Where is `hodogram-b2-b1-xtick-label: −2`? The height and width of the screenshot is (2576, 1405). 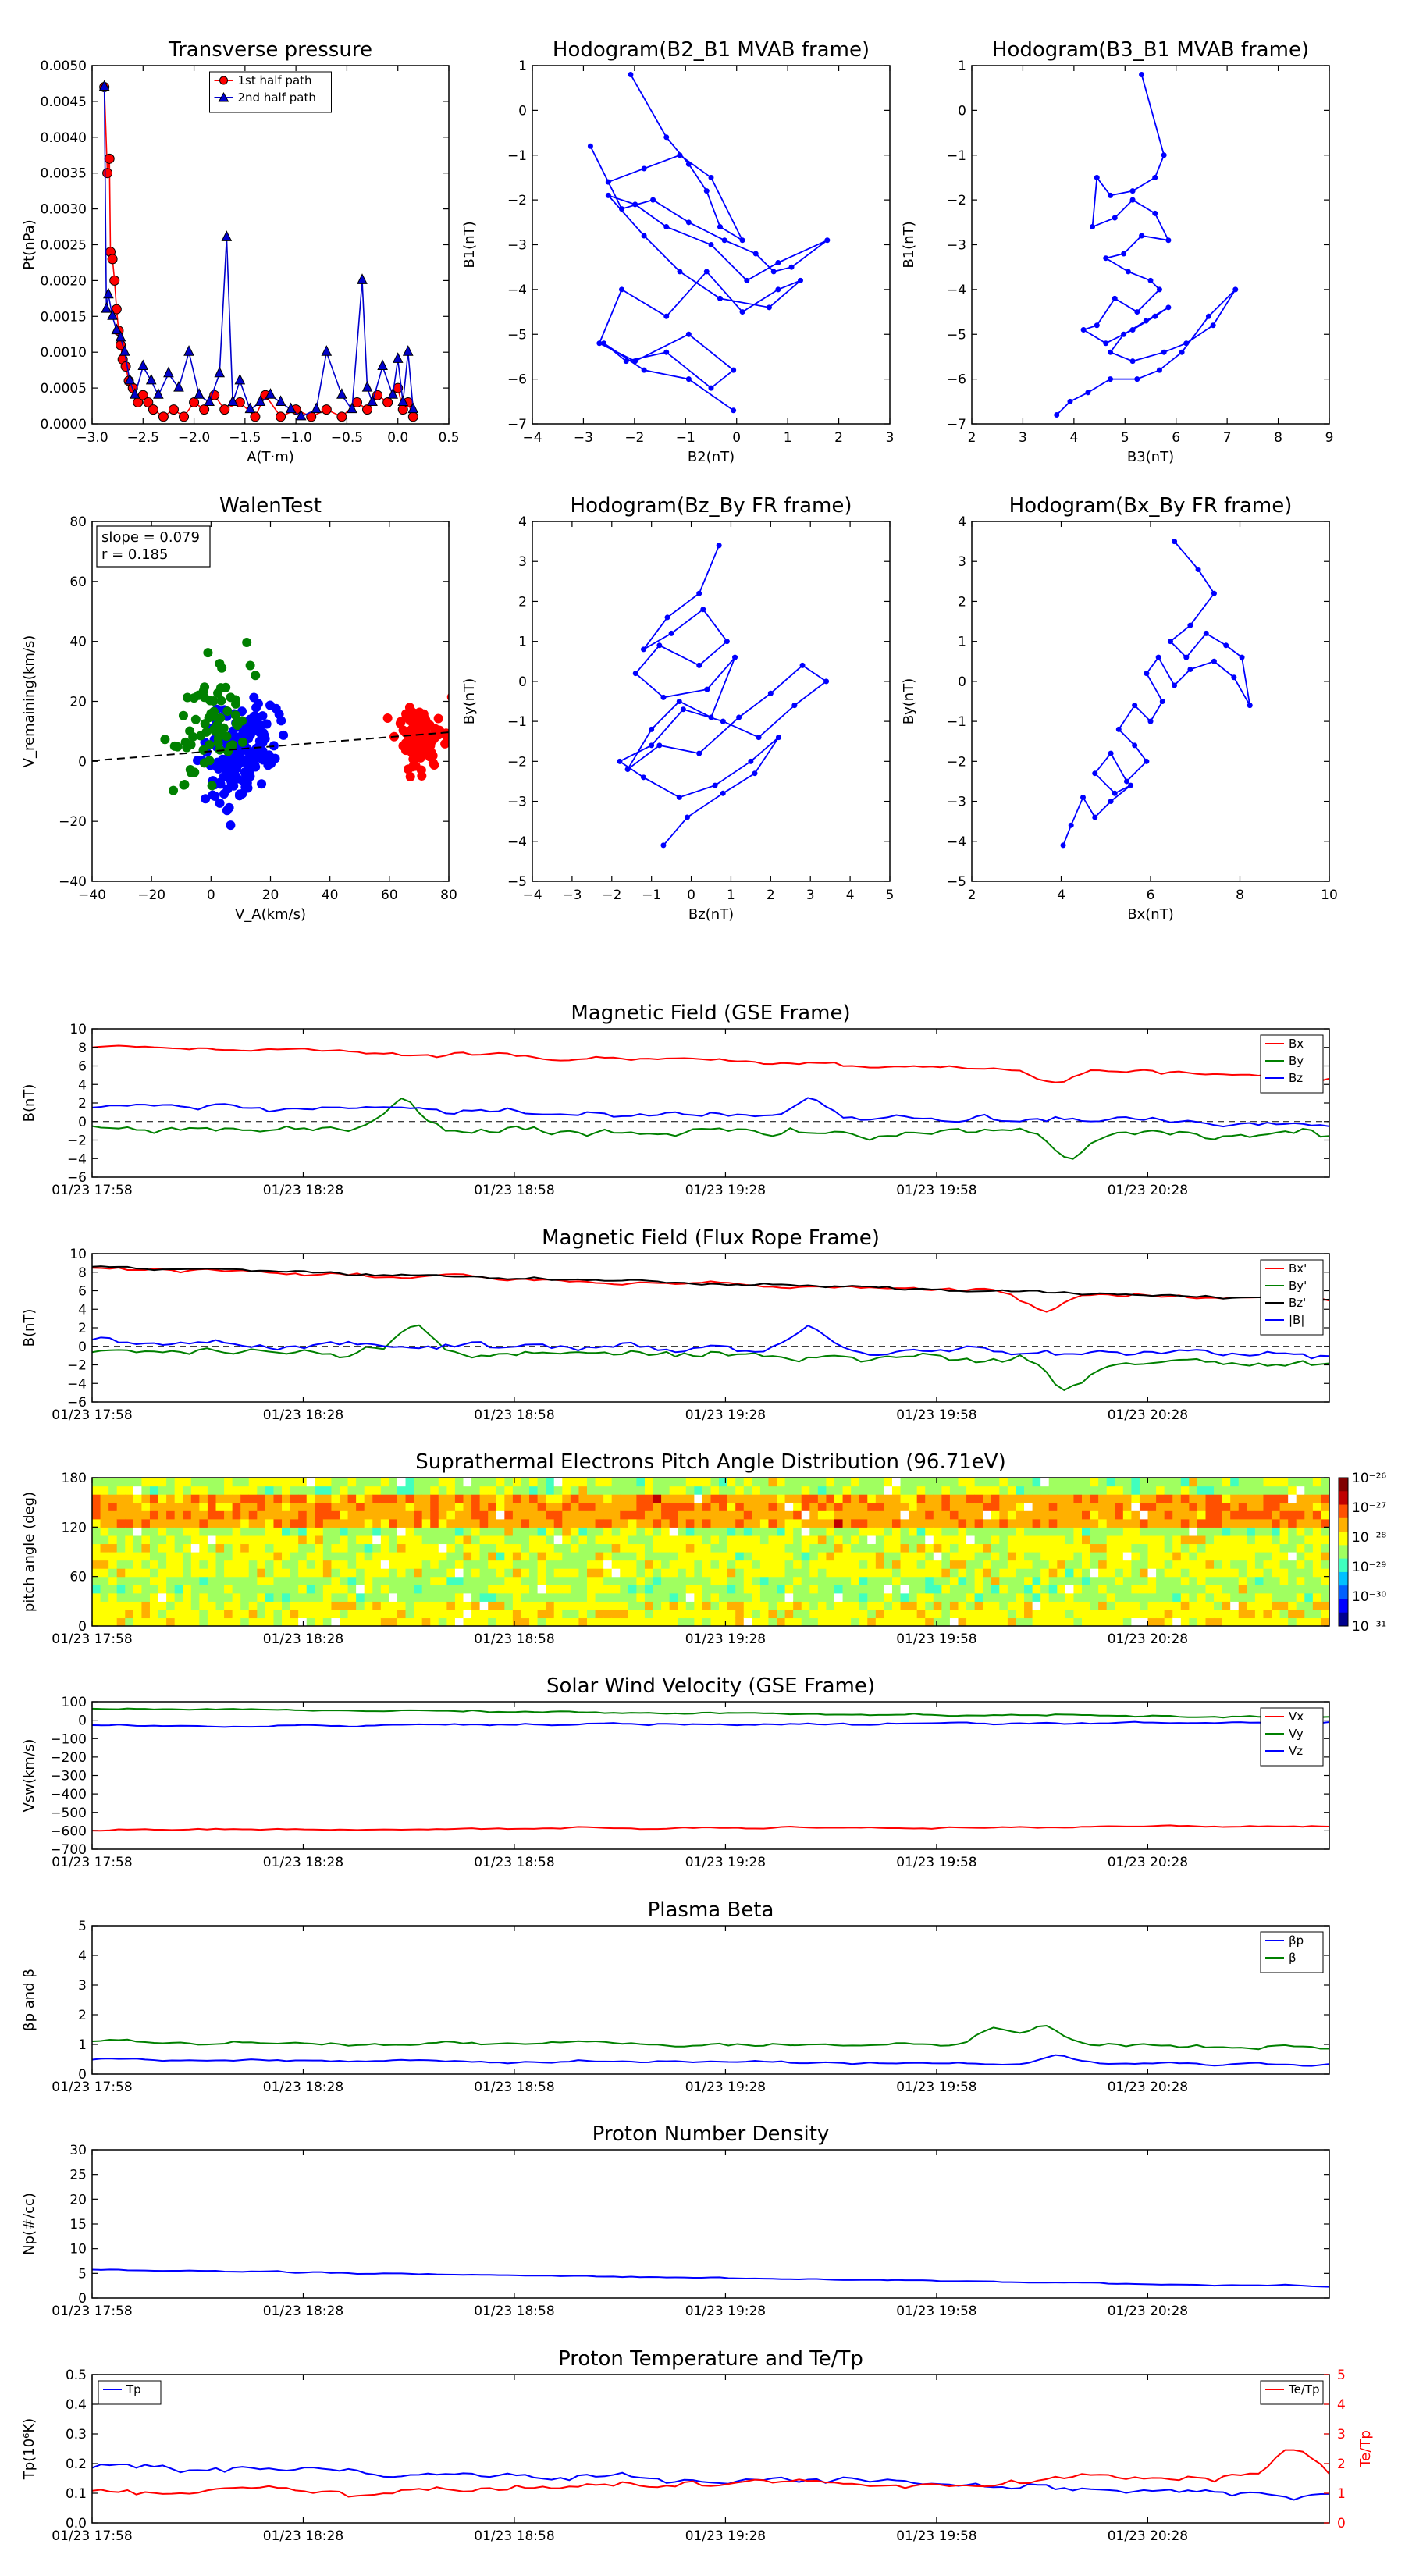
hodogram-b2-b1-xtick-label: −2 is located at coordinates (634, 438).